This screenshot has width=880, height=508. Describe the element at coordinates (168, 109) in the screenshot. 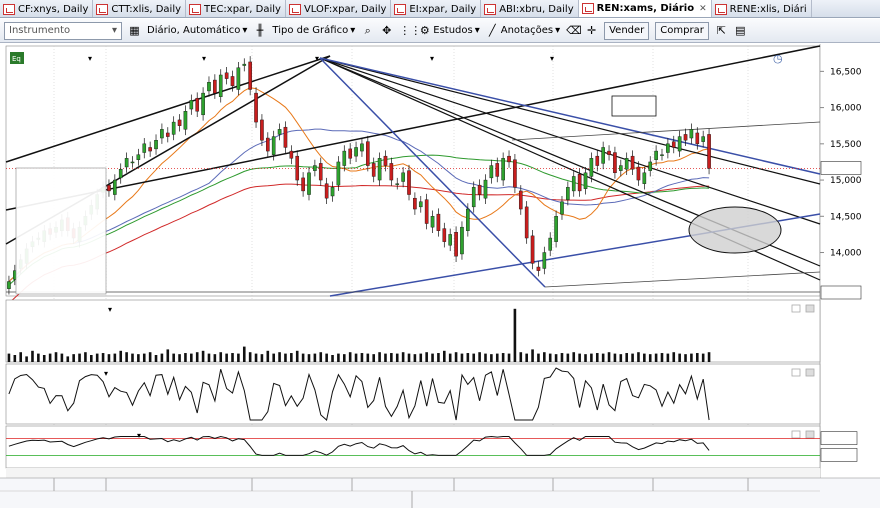

I see `trendline` at that location.